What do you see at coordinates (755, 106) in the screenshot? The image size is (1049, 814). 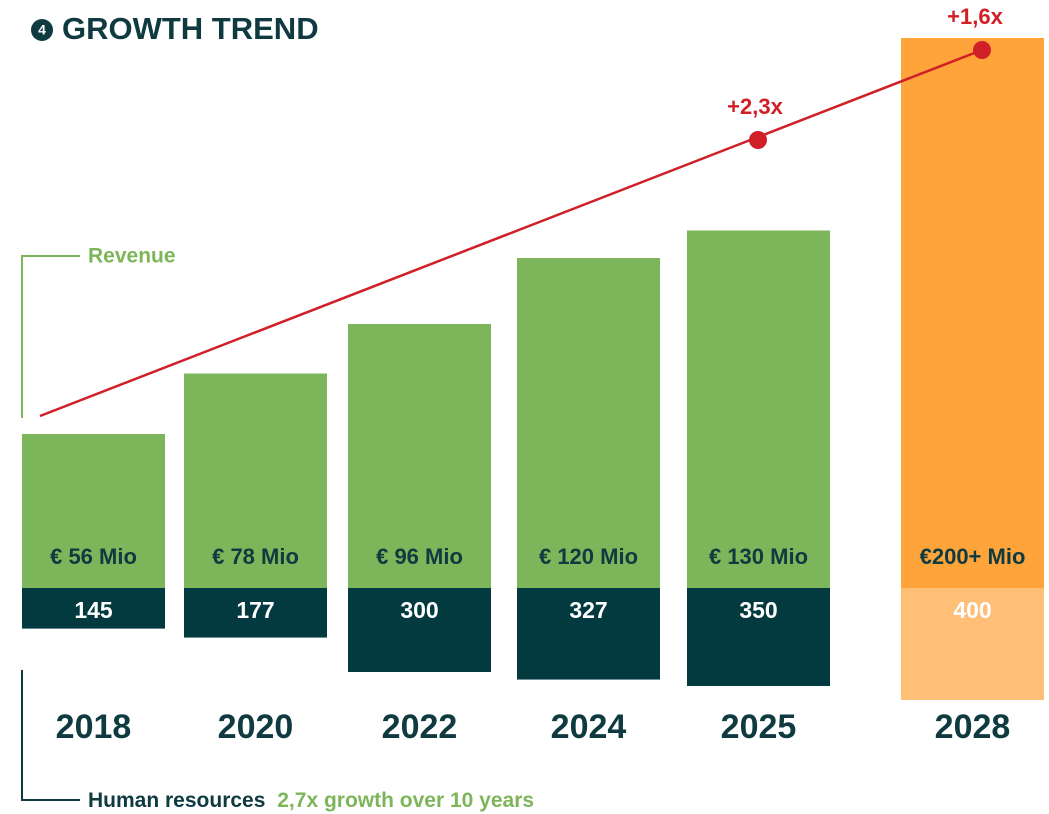 I see `annotation: +2,3x` at bounding box center [755, 106].